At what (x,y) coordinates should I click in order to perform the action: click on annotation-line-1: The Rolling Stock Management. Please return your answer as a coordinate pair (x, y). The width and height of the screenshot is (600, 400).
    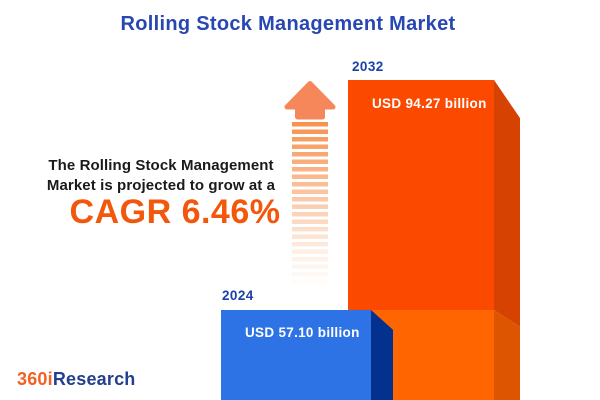
    Looking at the image, I should click on (161, 165).